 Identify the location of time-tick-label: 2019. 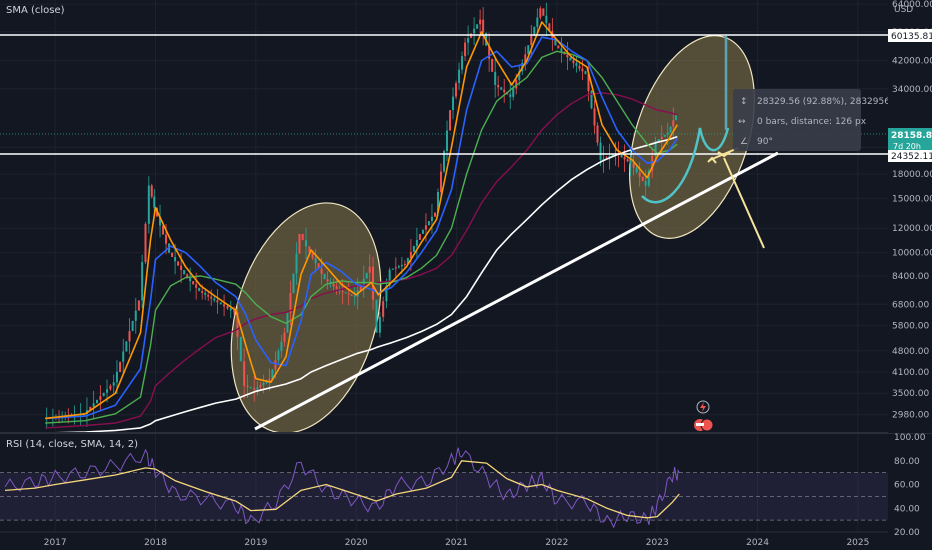
(255, 543).